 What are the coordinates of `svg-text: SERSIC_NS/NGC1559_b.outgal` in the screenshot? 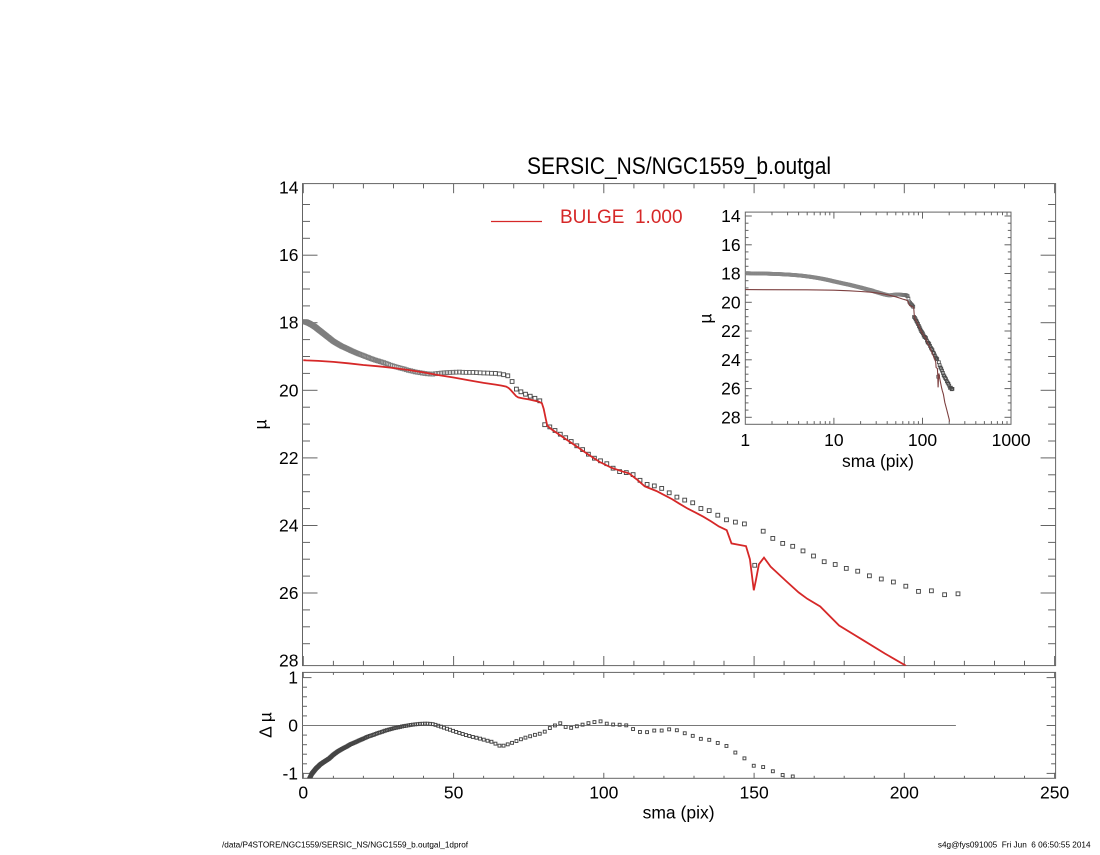 It's located at (679, 166).